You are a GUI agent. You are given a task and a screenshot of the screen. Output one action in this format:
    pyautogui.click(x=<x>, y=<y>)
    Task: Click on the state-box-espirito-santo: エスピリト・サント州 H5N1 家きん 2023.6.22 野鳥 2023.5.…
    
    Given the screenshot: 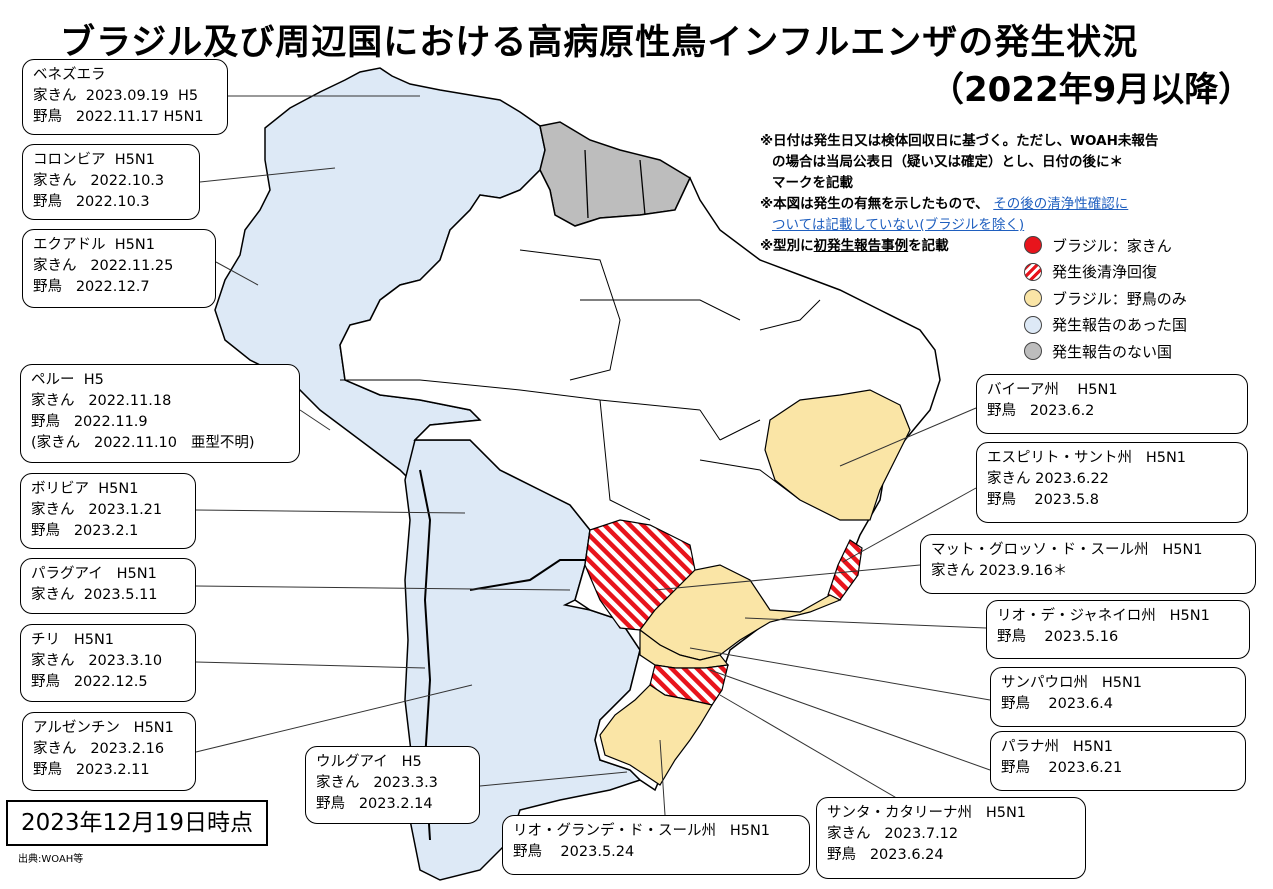 What is the action you would take?
    pyautogui.click(x=1112, y=482)
    